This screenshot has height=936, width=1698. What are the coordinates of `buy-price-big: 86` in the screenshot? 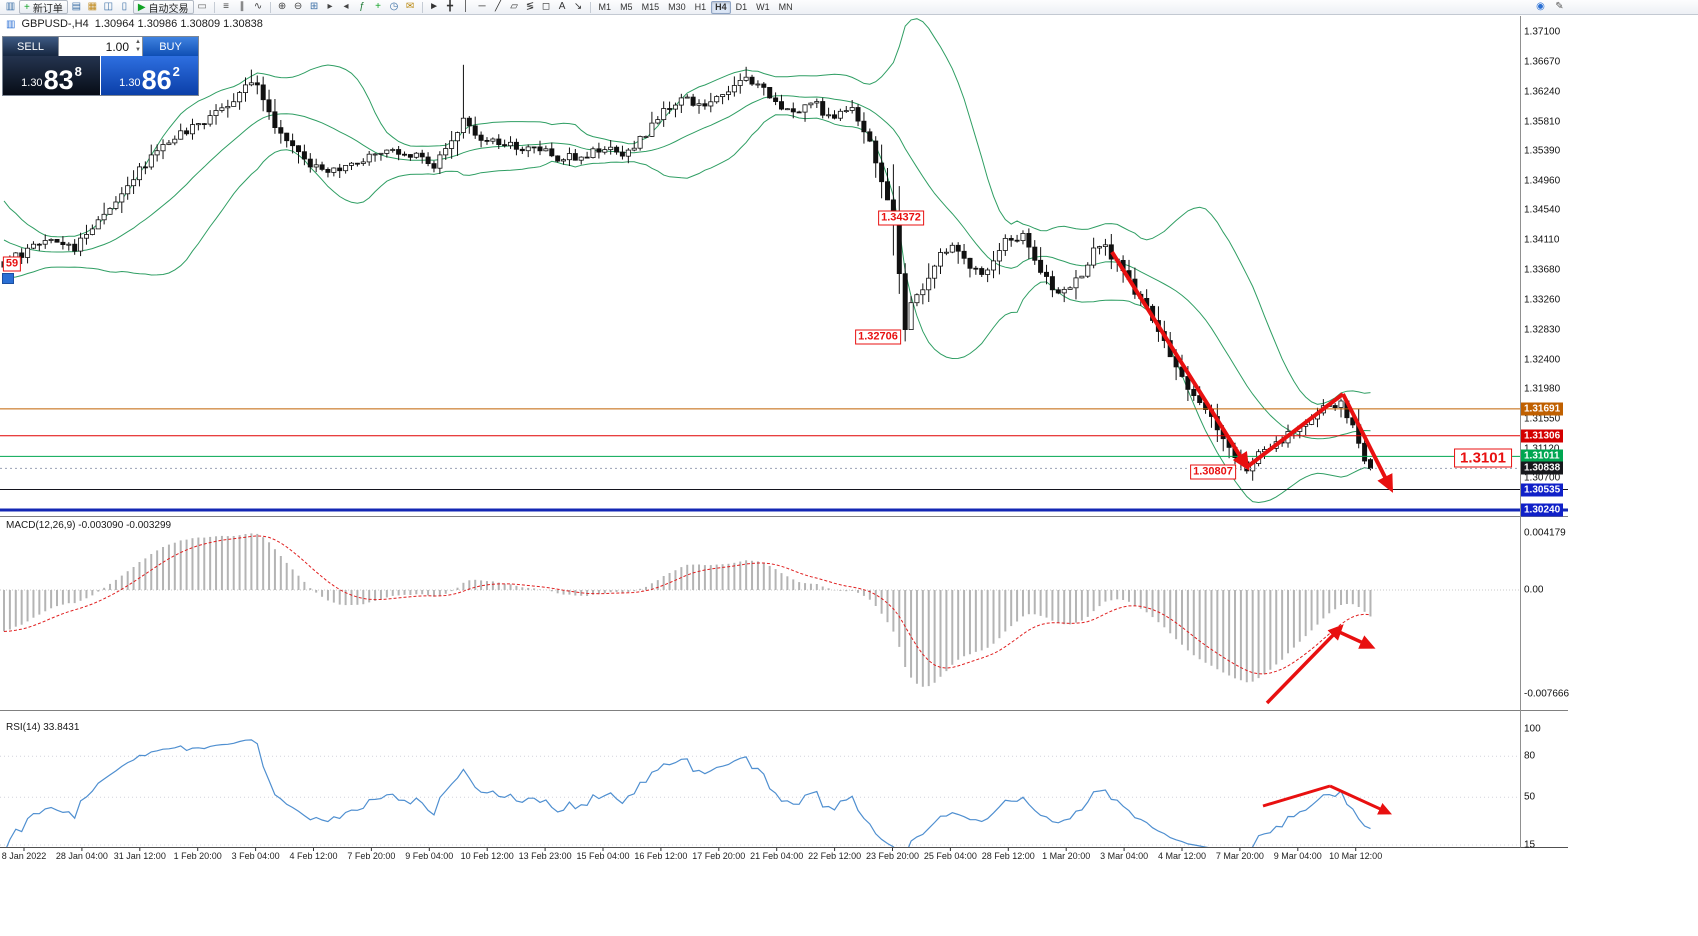 It's located at (156, 80).